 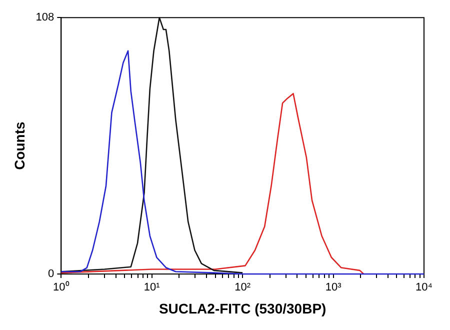 I want to click on x-tick-label: 10³, so click(x=333, y=288).